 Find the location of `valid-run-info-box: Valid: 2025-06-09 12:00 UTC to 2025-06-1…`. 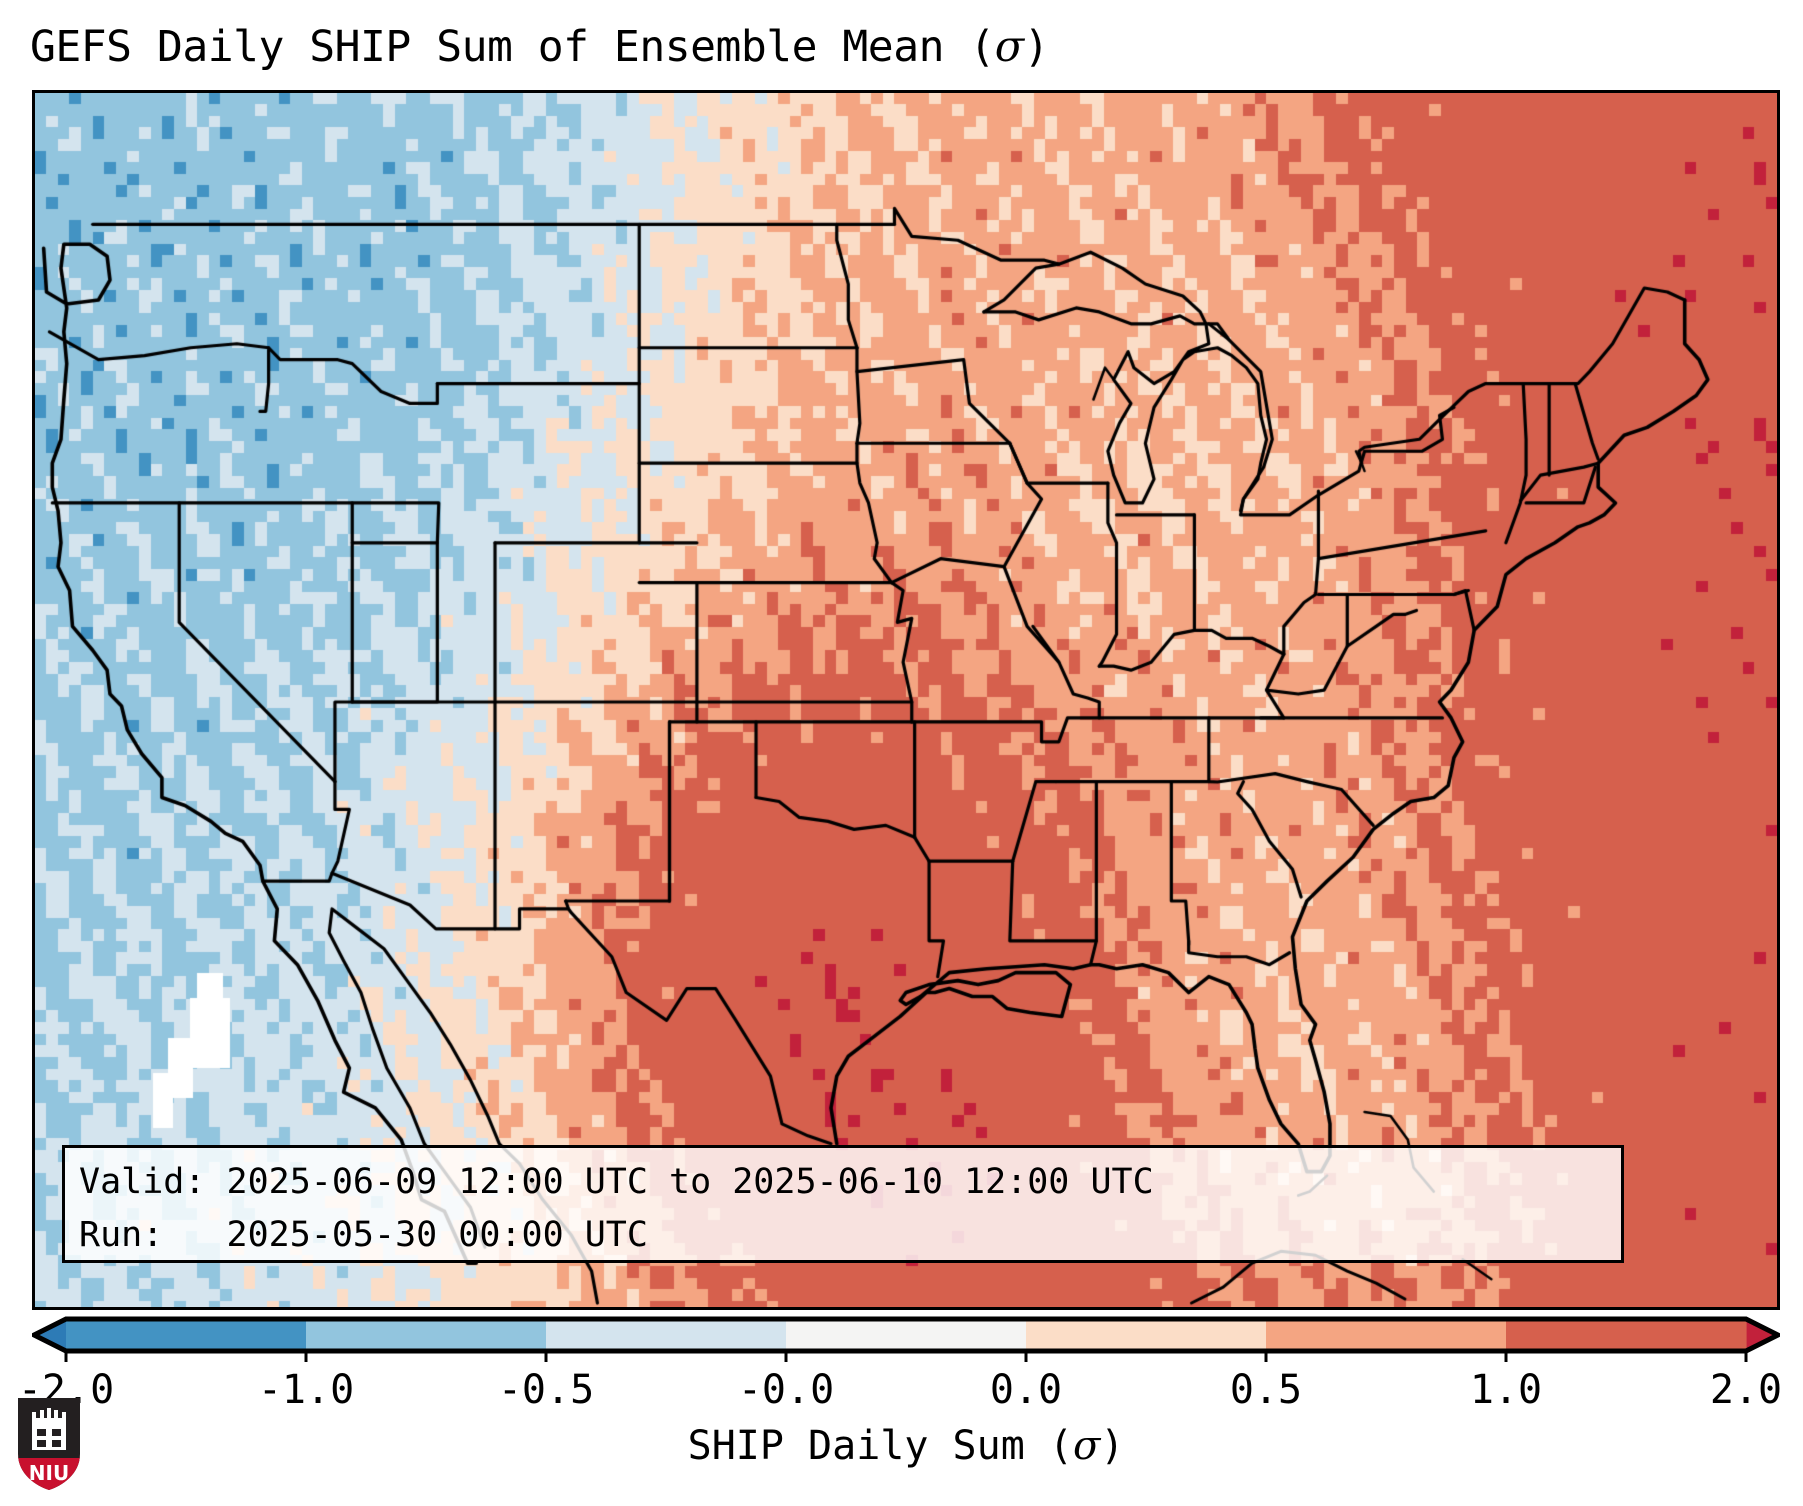

valid-run-info-box: Valid: 2025-06-09 12:00 UTC to 2025-06-1… is located at coordinates (843, 1204).